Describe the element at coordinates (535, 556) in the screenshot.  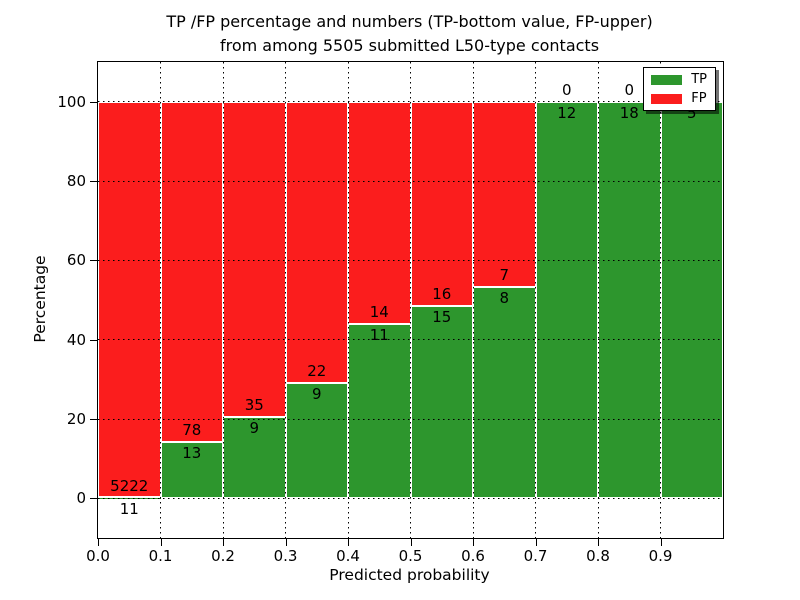
I see `x-tick-label: 0.7` at that location.